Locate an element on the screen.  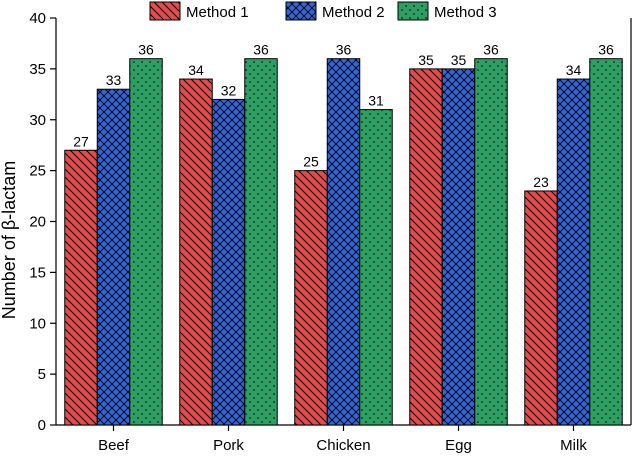
y-axis-label: Number of β-lactam is located at coordinates (9, 240).